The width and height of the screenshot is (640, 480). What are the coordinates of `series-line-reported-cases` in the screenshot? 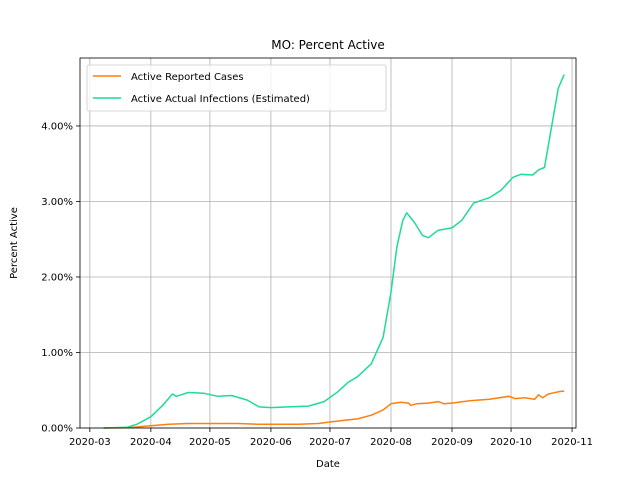 It's located at (334, 409).